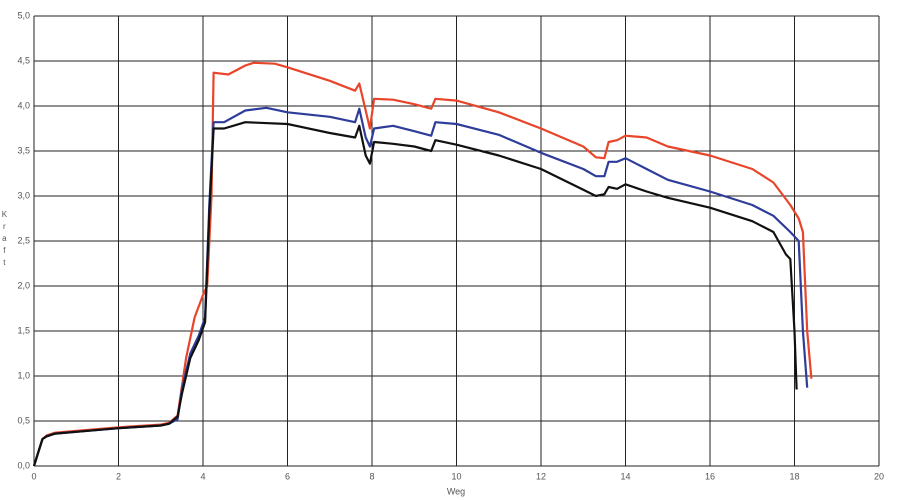 The height and width of the screenshot is (500, 900). I want to click on y-tick-label: 0,5, so click(23, 420).